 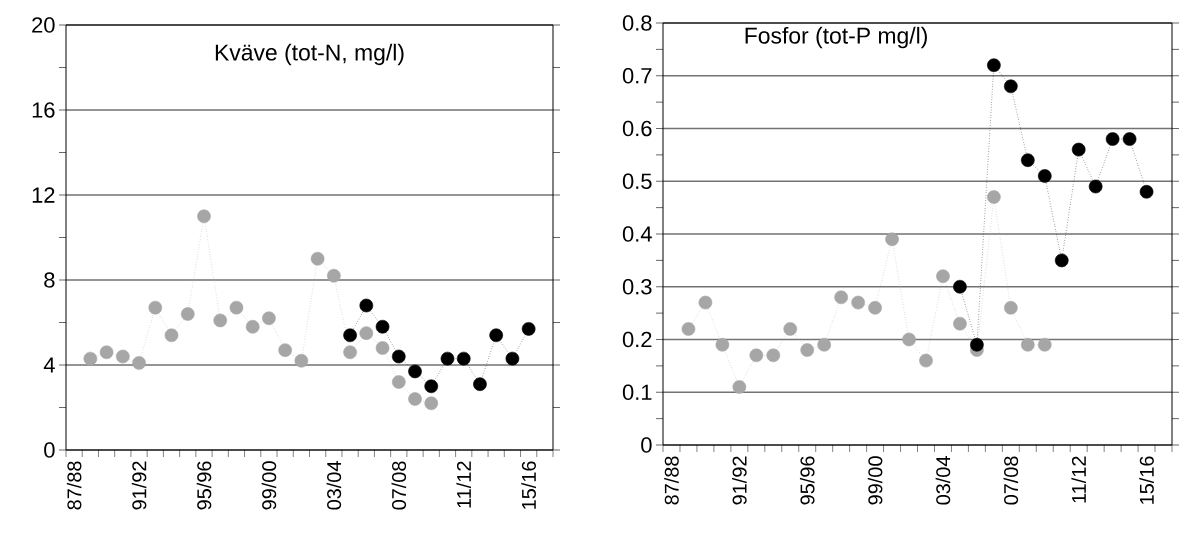 I want to click on y-tick-label: 12, so click(x=43, y=195).